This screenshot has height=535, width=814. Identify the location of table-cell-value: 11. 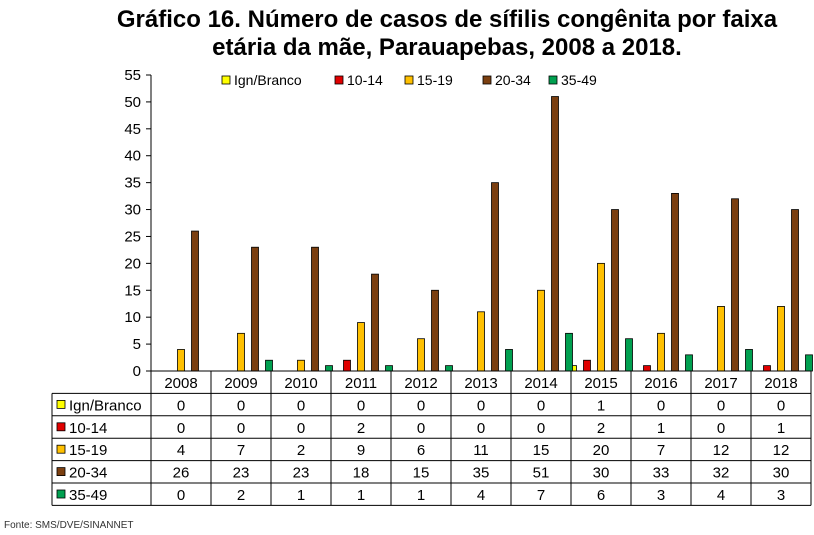
(481, 450).